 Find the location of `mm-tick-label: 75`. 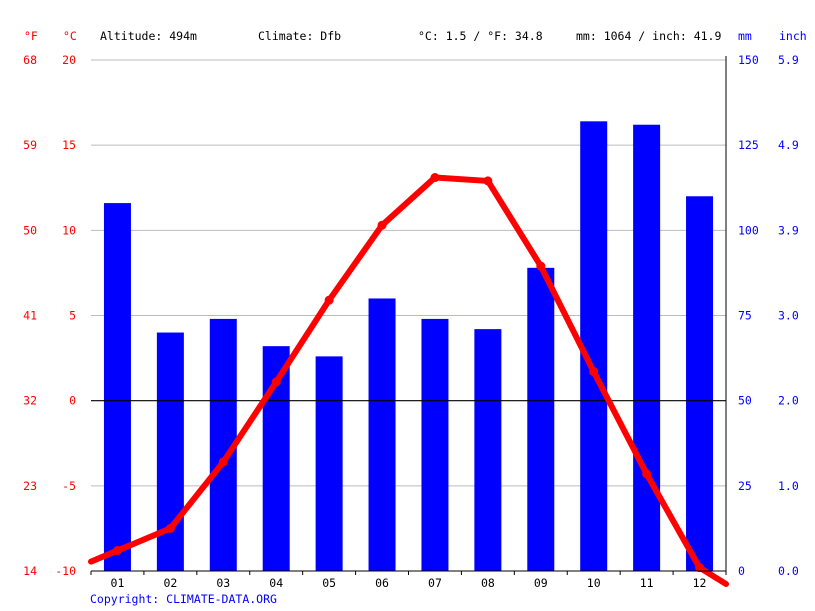

mm-tick-label: 75 is located at coordinates (745, 316).